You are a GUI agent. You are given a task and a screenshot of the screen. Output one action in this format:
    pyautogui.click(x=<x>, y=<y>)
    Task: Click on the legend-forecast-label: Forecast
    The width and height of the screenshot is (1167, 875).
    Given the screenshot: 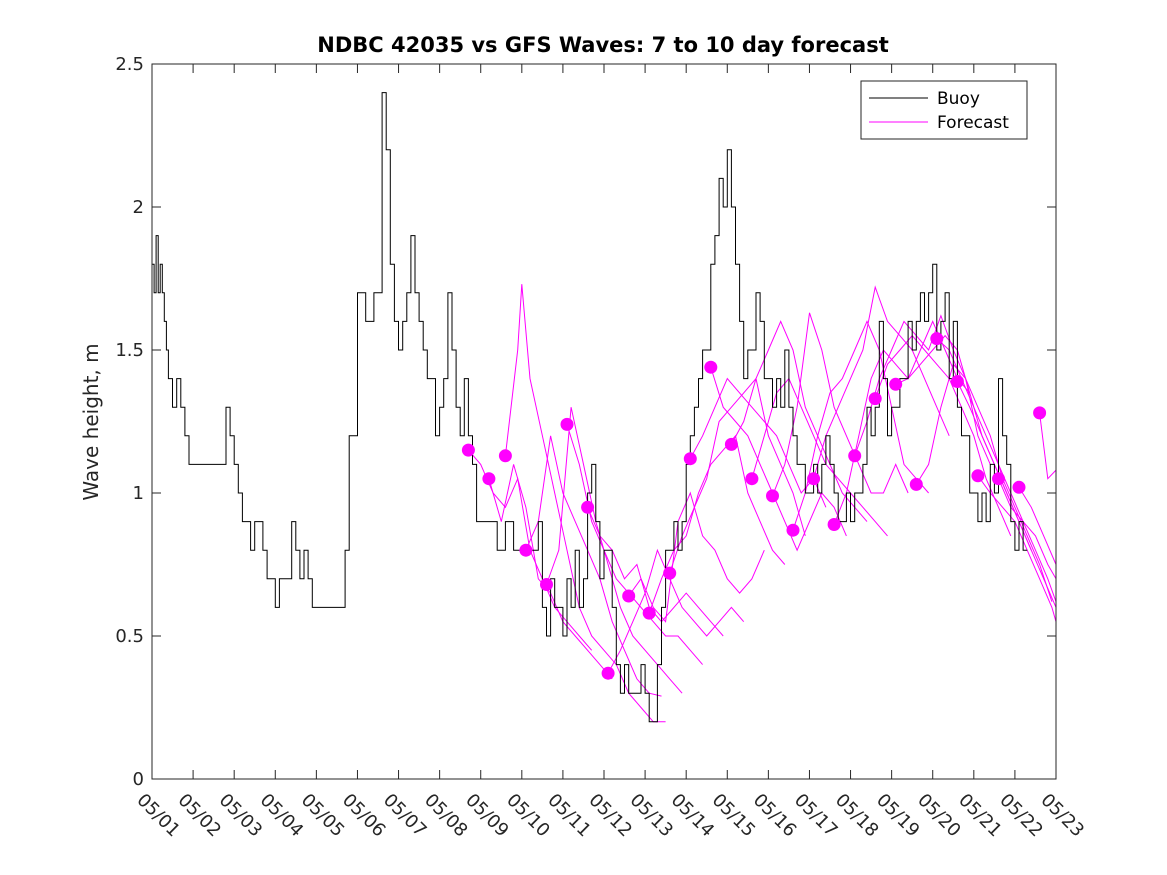 What is the action you would take?
    pyautogui.click(x=973, y=123)
    